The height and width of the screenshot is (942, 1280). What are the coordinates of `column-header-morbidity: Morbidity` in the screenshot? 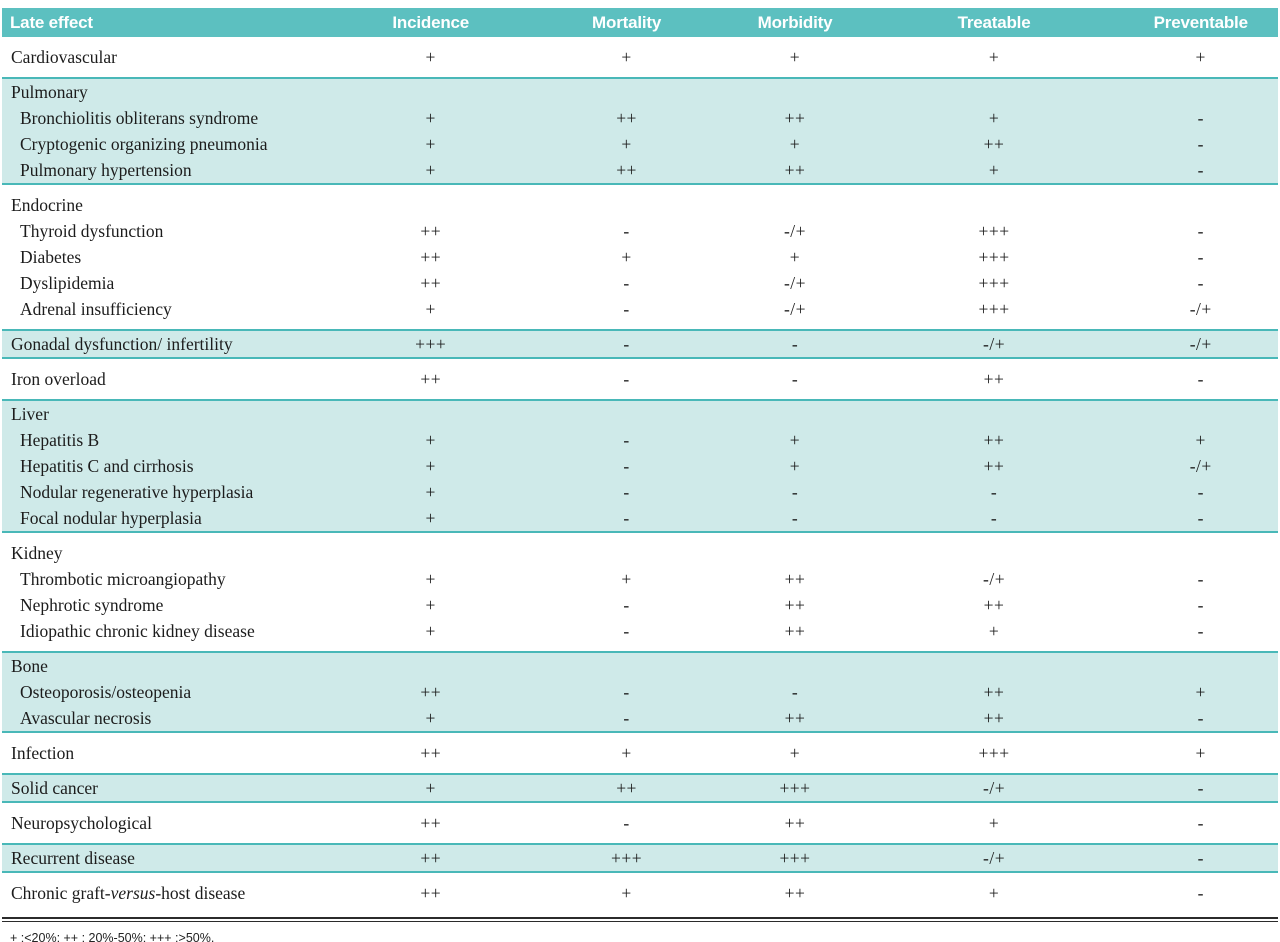 It's located at (795, 22).